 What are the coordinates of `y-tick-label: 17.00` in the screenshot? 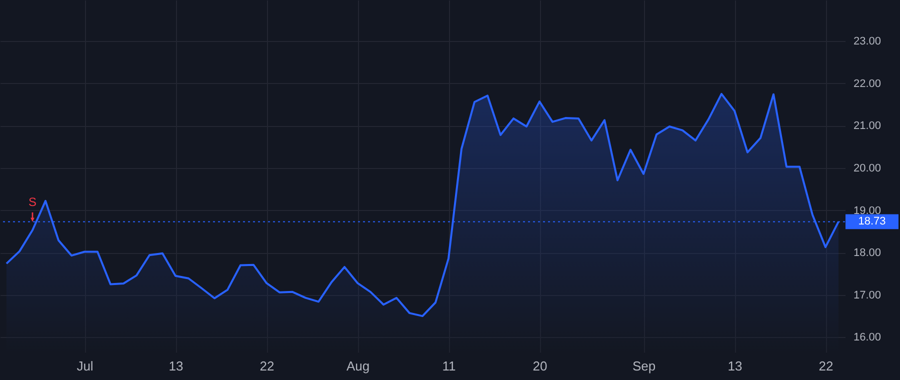 It's located at (868, 295).